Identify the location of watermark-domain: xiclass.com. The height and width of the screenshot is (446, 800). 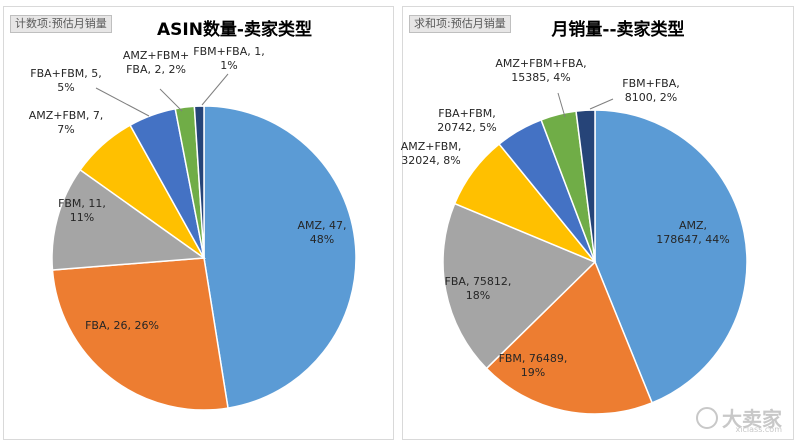
(758, 429).